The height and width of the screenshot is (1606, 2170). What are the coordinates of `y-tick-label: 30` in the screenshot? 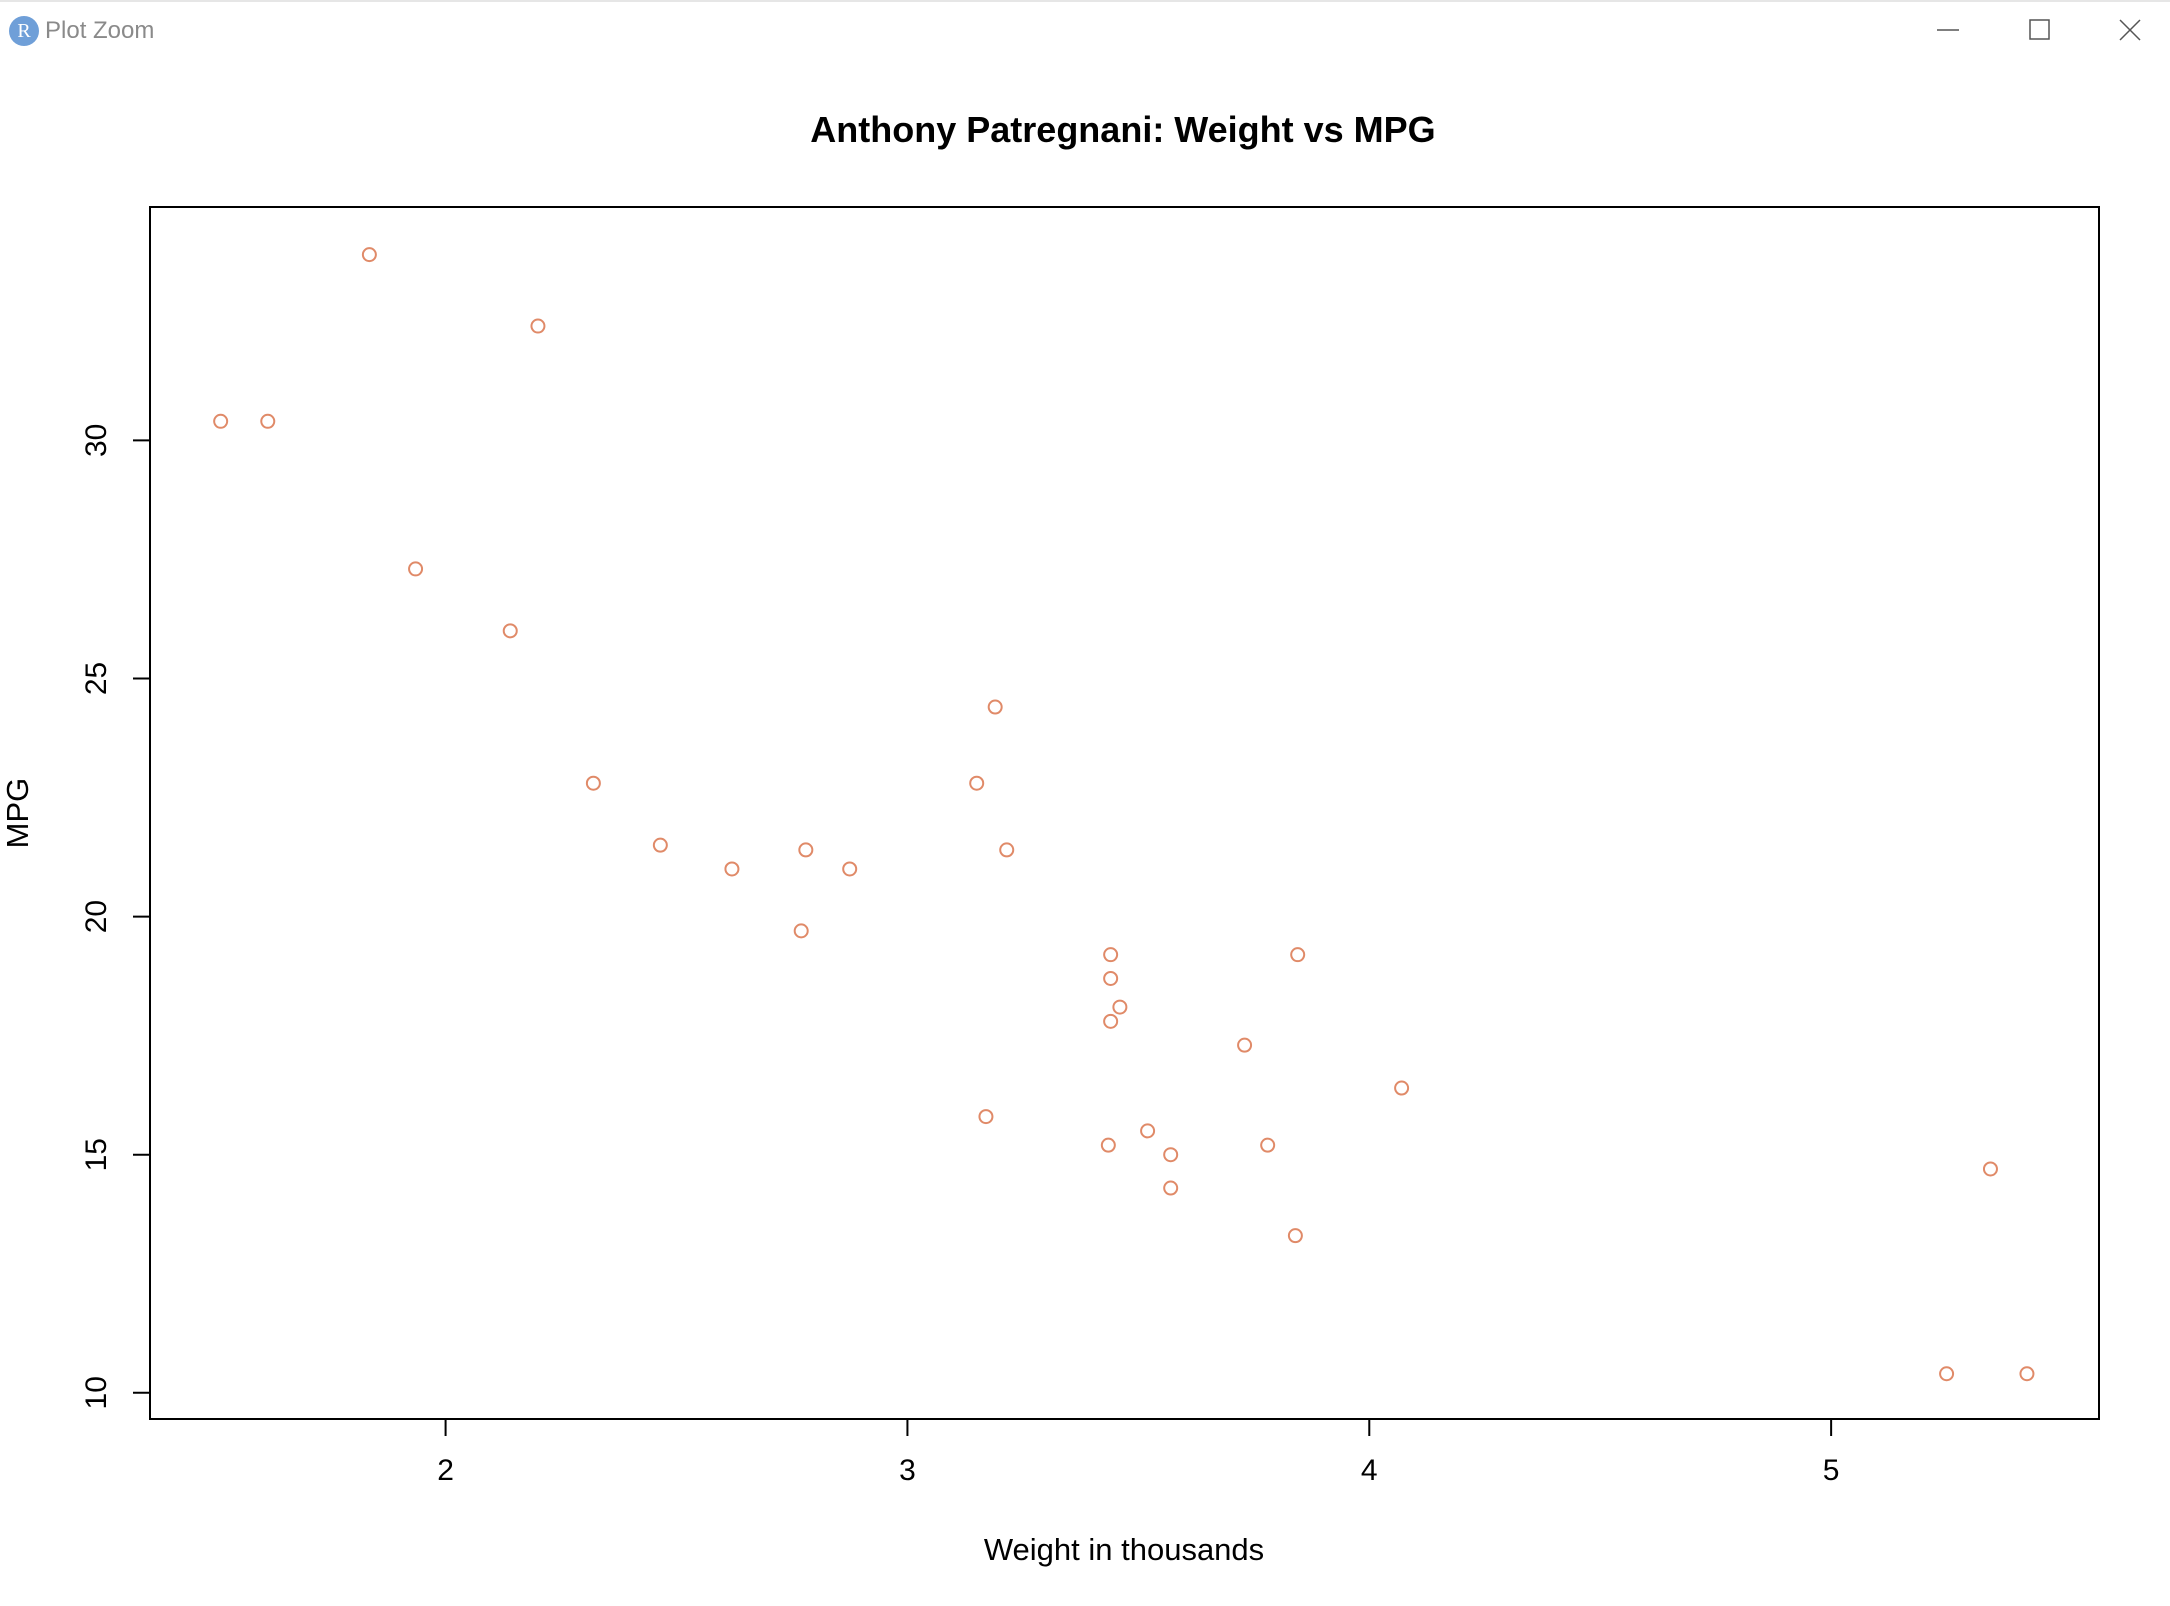 It's located at (96, 440).